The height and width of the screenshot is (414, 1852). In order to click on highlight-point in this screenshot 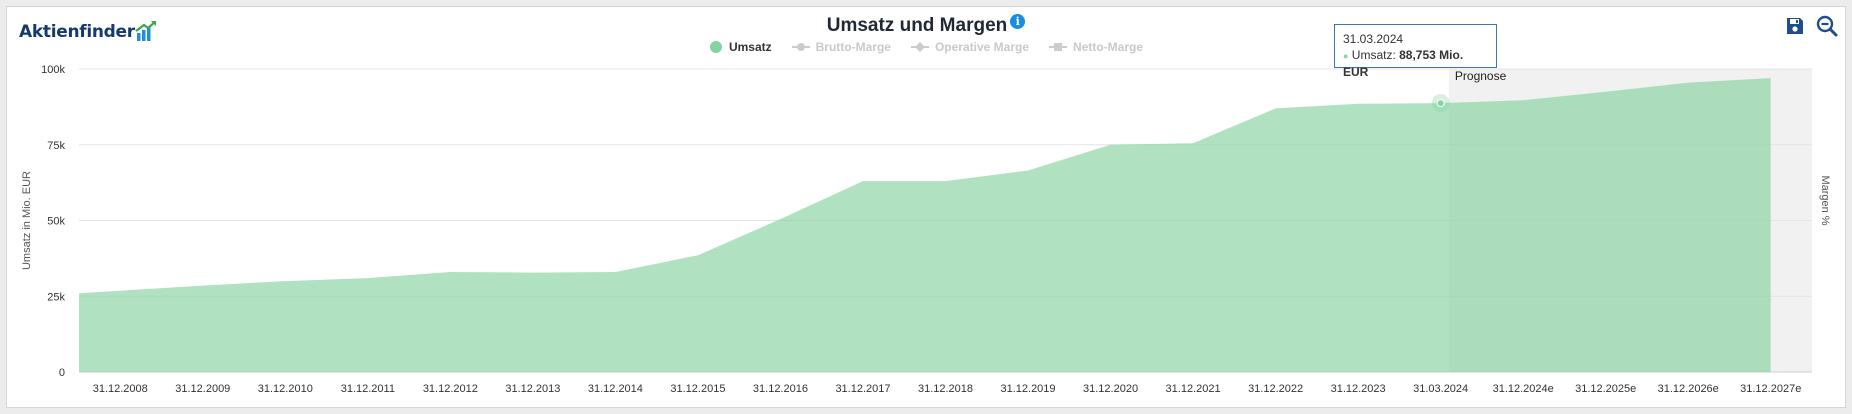, I will do `click(1440, 103)`.